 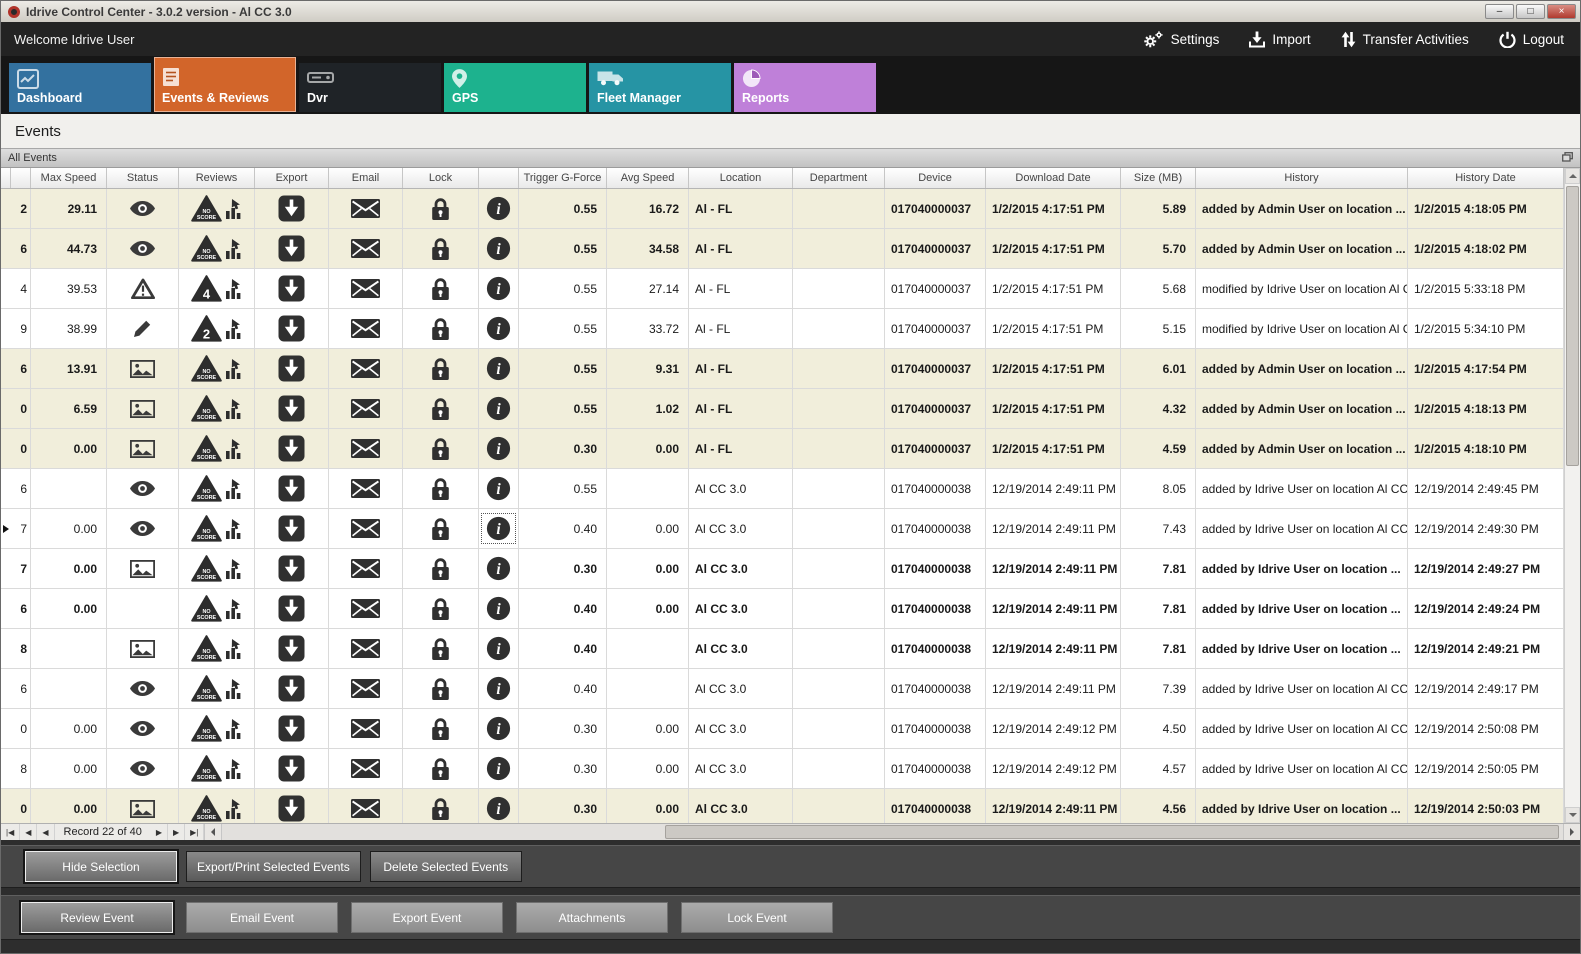 What do you see at coordinates (370, 87) in the screenshot?
I see `tab-dvr: Dvr` at bounding box center [370, 87].